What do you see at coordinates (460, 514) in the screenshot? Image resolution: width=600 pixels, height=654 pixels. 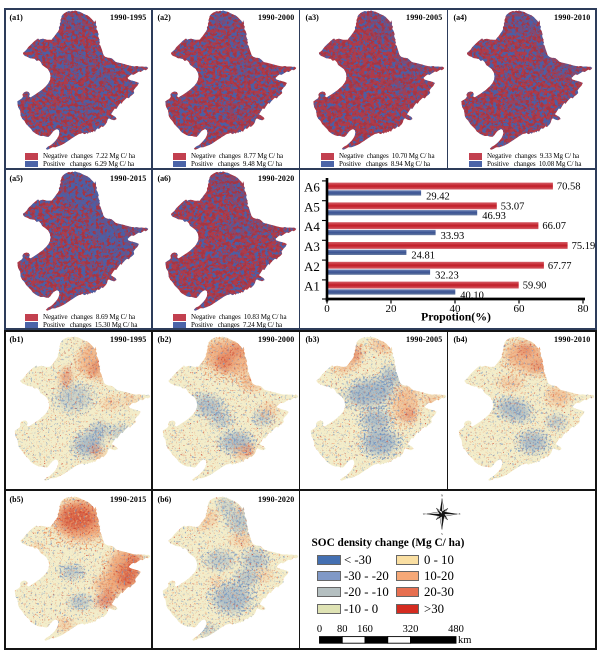 I see `svg-text: E` at bounding box center [460, 514].